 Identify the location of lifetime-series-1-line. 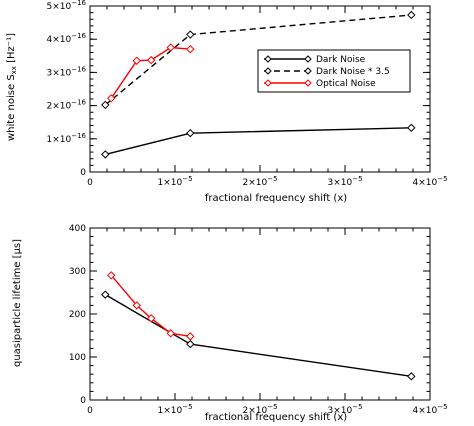
(150, 306).